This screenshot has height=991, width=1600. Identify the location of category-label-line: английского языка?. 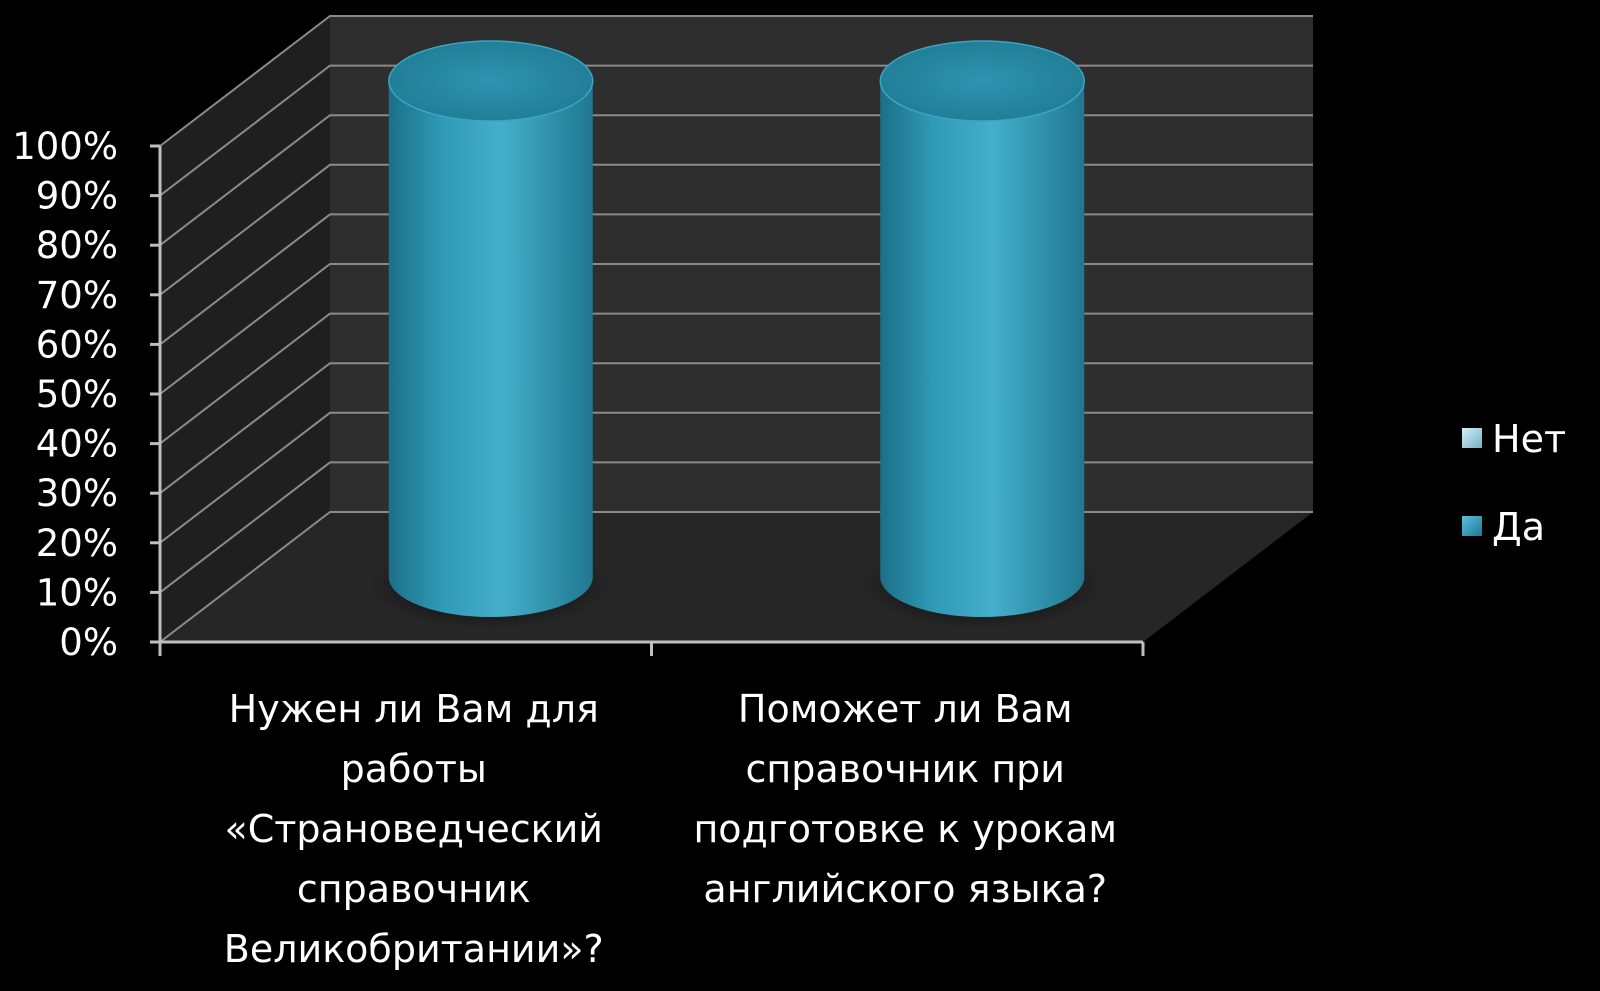
(905, 889).